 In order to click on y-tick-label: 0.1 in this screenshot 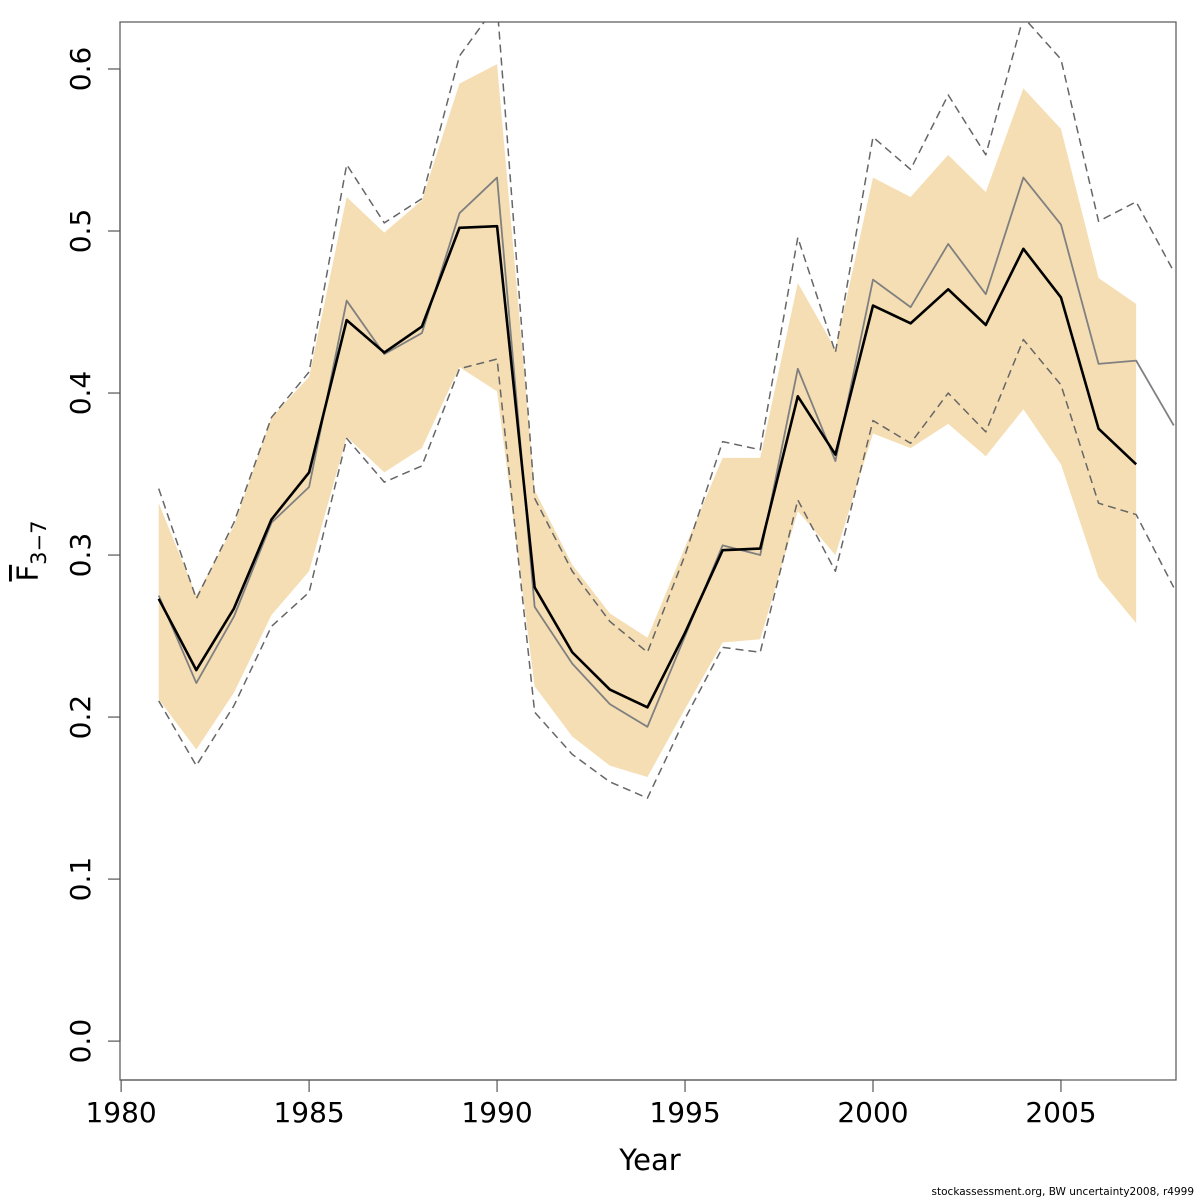, I will do `click(80, 879)`.